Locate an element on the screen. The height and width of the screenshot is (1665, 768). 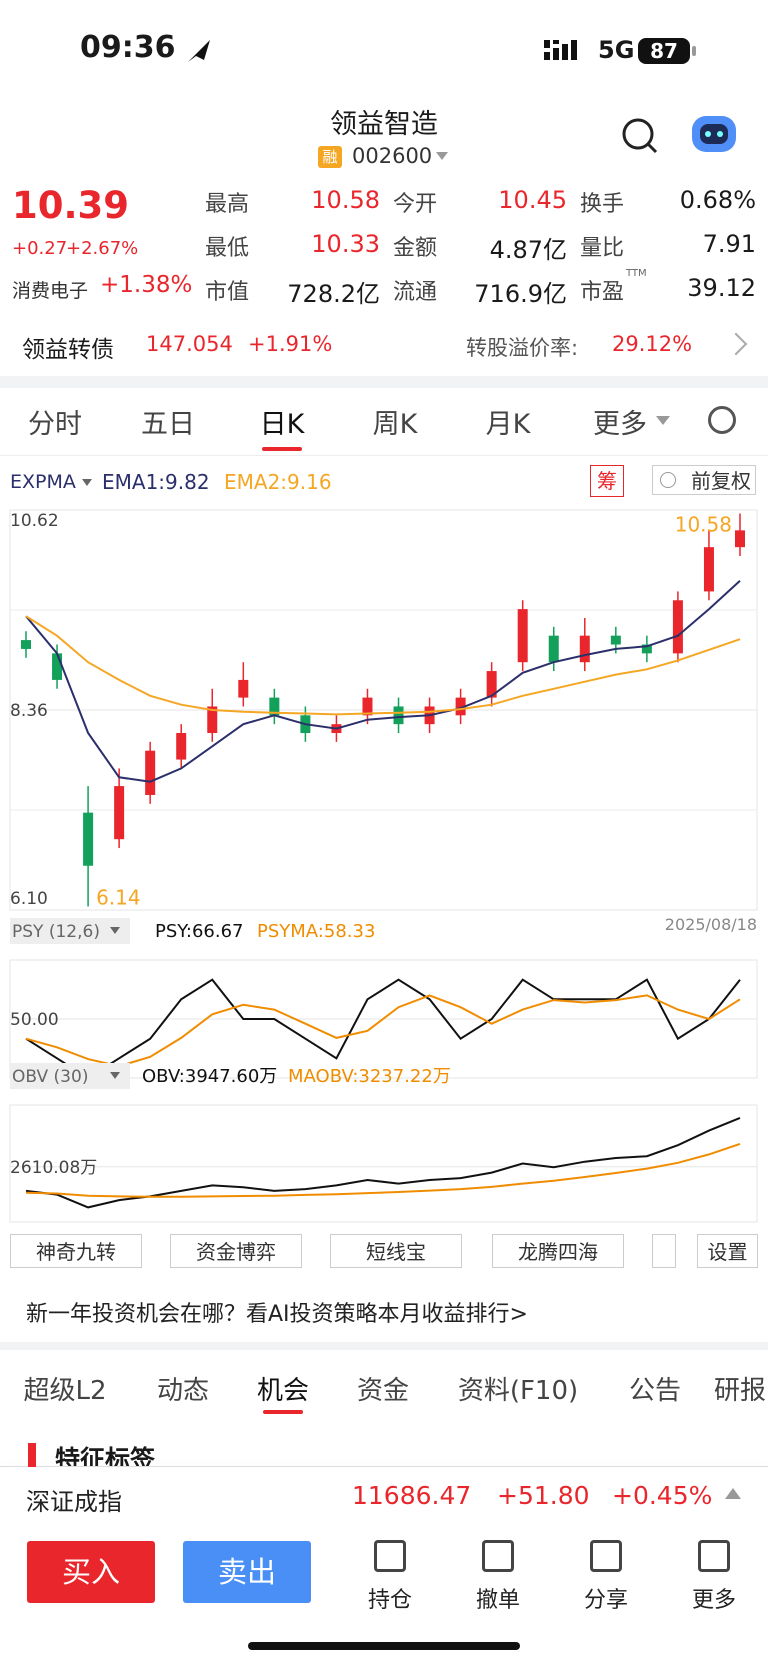
detail-tab: 资金 is located at coordinates (382, 1391).